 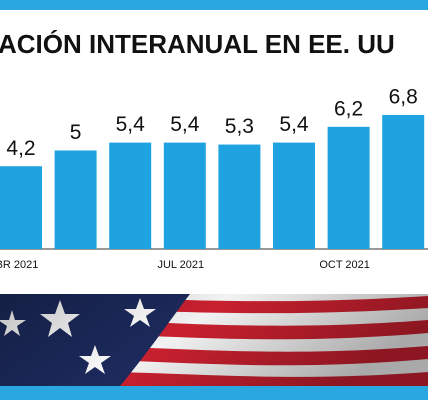 What do you see at coordinates (348, 108) in the screenshot?
I see `value-label: 6,2` at bounding box center [348, 108].